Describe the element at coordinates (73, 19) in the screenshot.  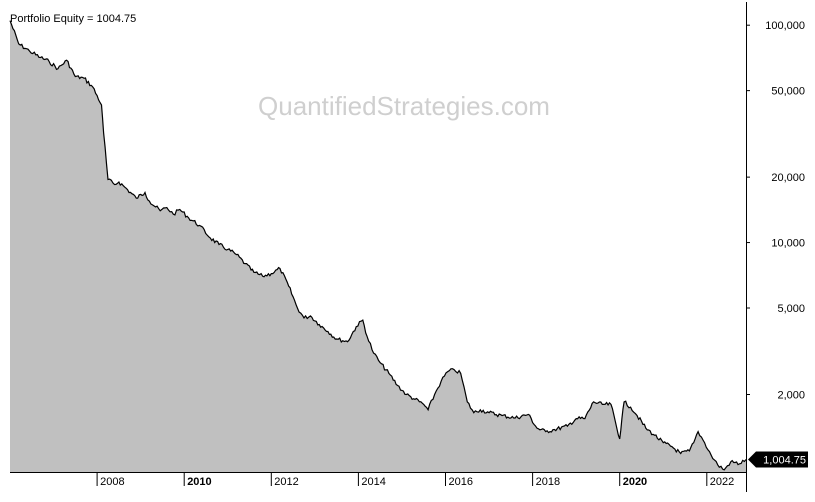
I see `chart-title: Portfolio Equity = 1004.75` at that location.